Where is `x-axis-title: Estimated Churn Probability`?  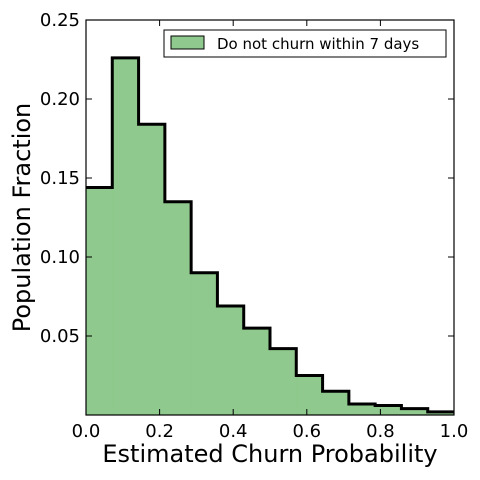
x-axis-title: Estimated Churn Probability is located at coordinates (269, 454).